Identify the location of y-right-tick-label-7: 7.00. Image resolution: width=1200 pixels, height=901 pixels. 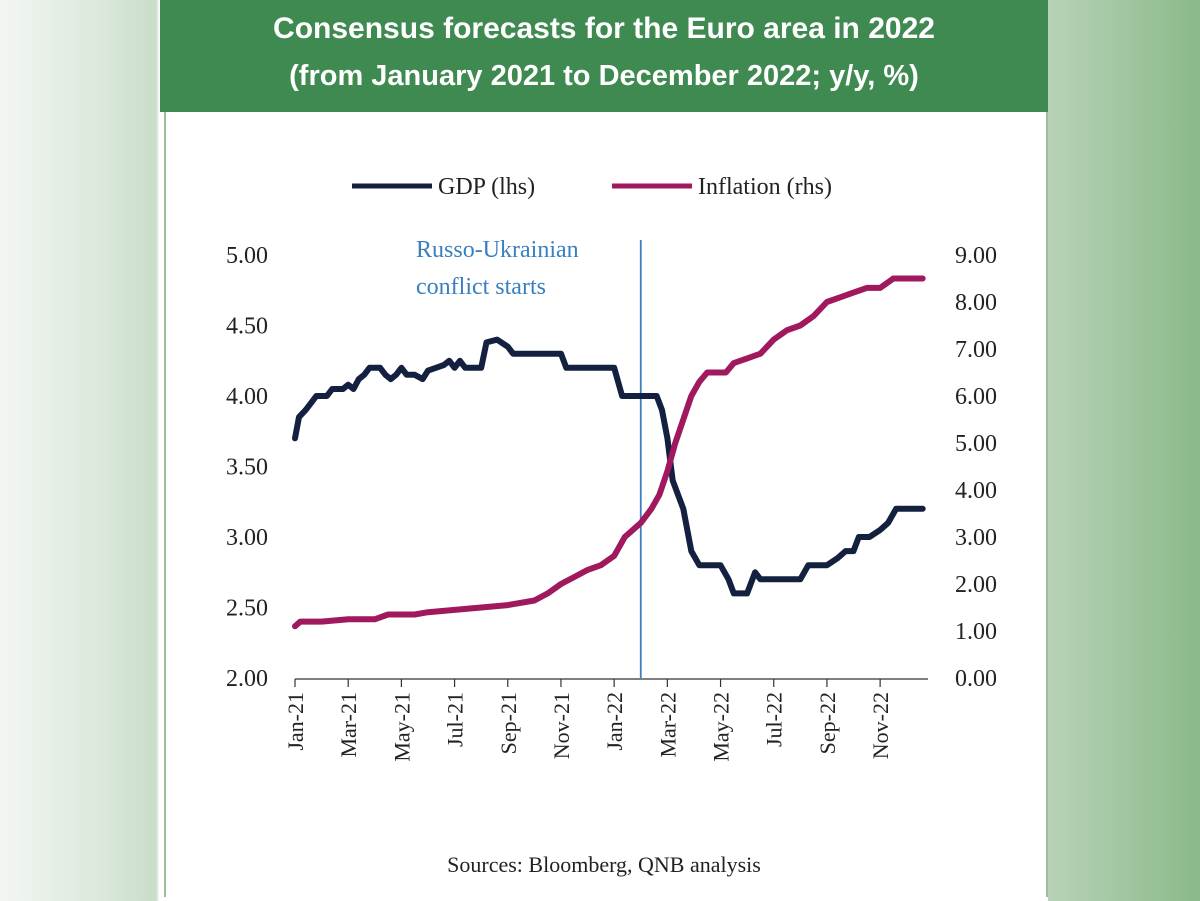
(976, 350).